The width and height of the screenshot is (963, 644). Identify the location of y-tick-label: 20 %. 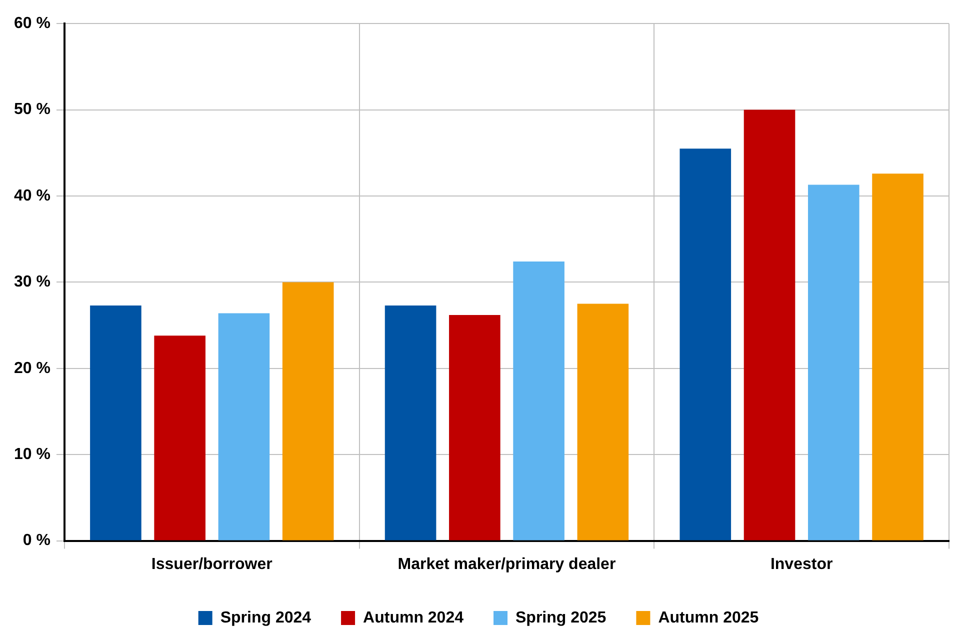
(32, 368).